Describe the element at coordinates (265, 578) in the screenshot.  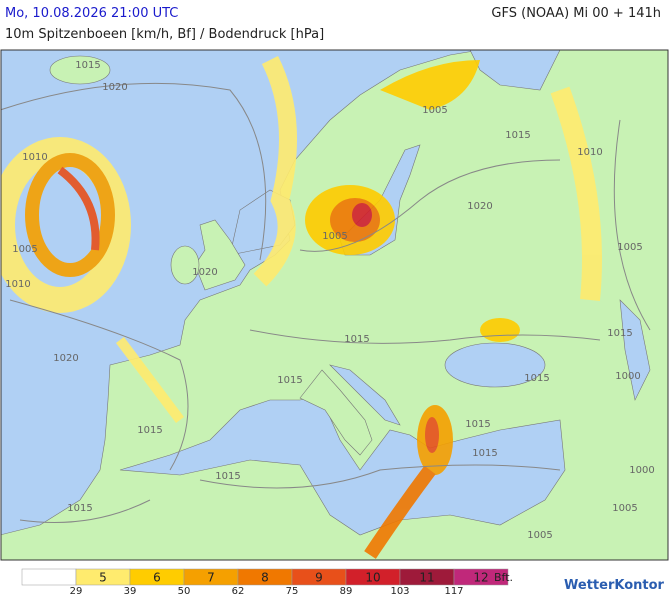
I see `legend-bft: 8` at that location.